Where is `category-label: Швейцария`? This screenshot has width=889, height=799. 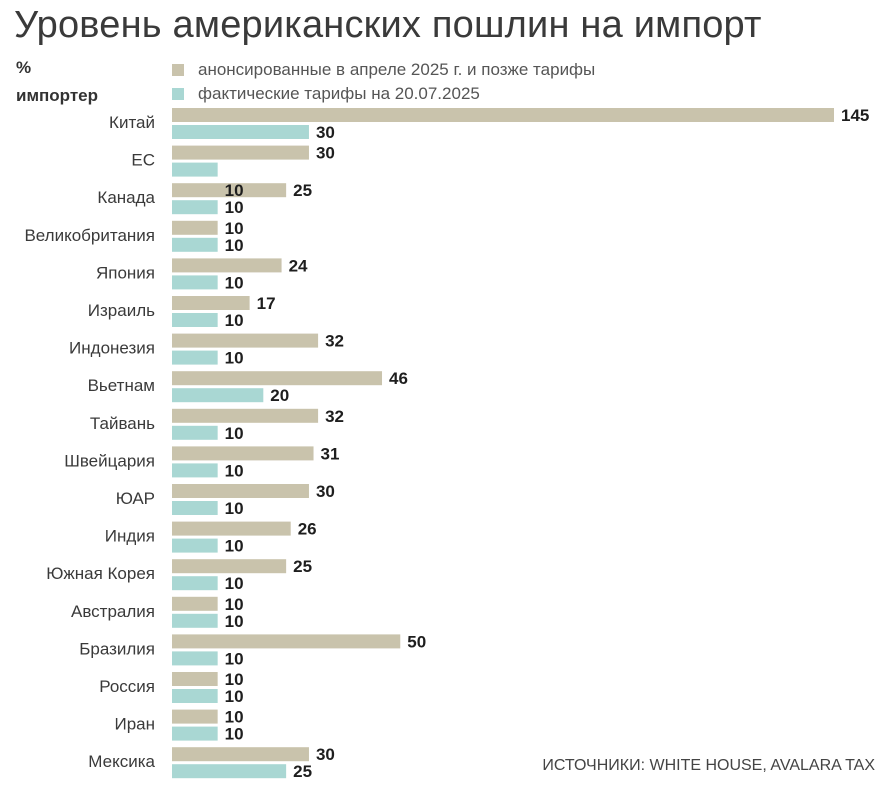 category-label: Швейцария is located at coordinates (109, 460).